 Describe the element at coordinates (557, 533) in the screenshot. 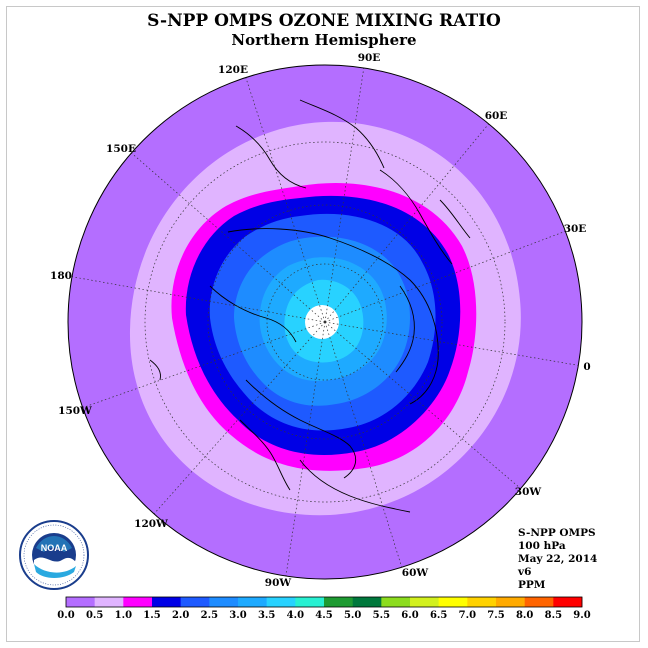

I see `info-instrument: S-NPP OMPS` at that location.